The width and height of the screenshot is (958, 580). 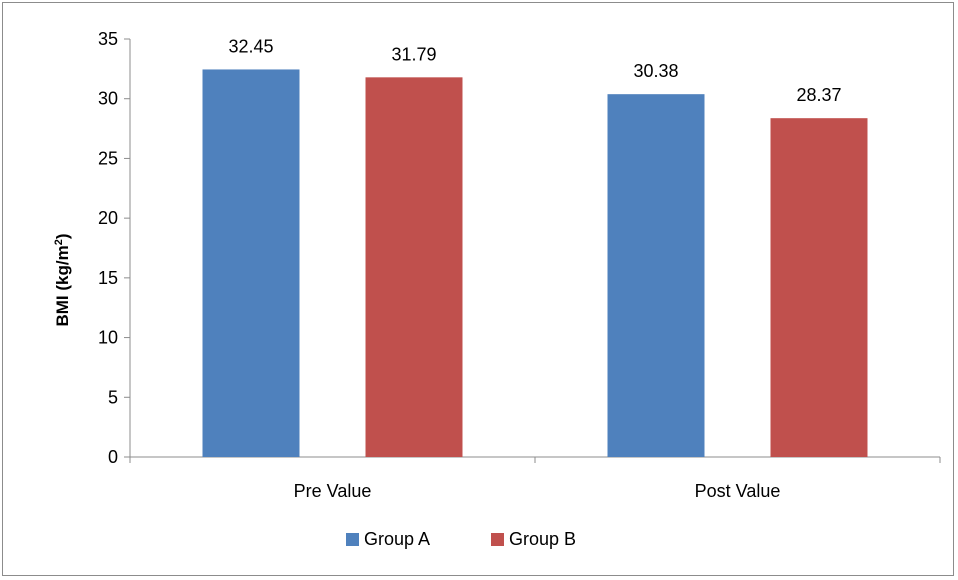 What do you see at coordinates (461, 539) in the screenshot?
I see `legend: Group A Group B` at bounding box center [461, 539].